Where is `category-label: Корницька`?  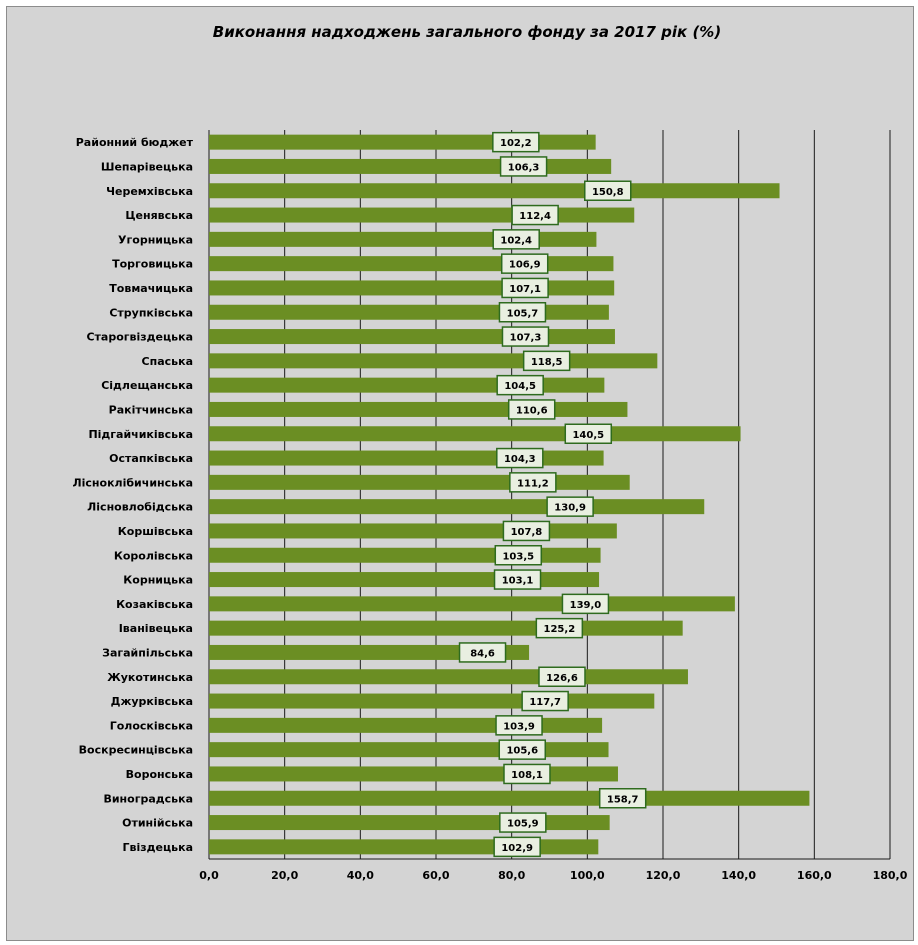 category-label: Корницька is located at coordinates (158, 580).